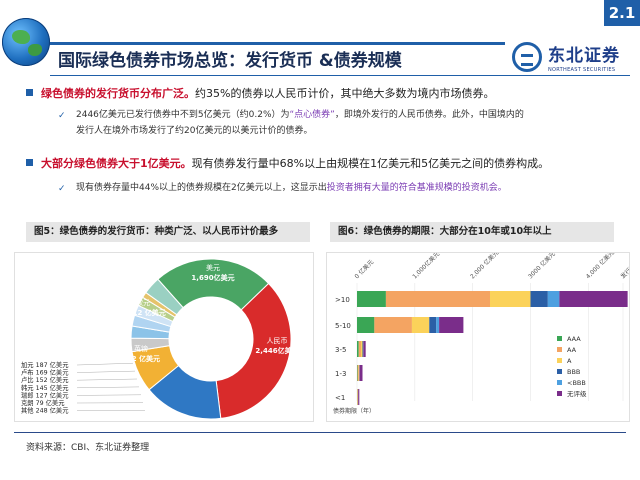  Describe the element at coordinates (340, 350) in the screenshot. I see `category-label-2: 3-5` at that location.